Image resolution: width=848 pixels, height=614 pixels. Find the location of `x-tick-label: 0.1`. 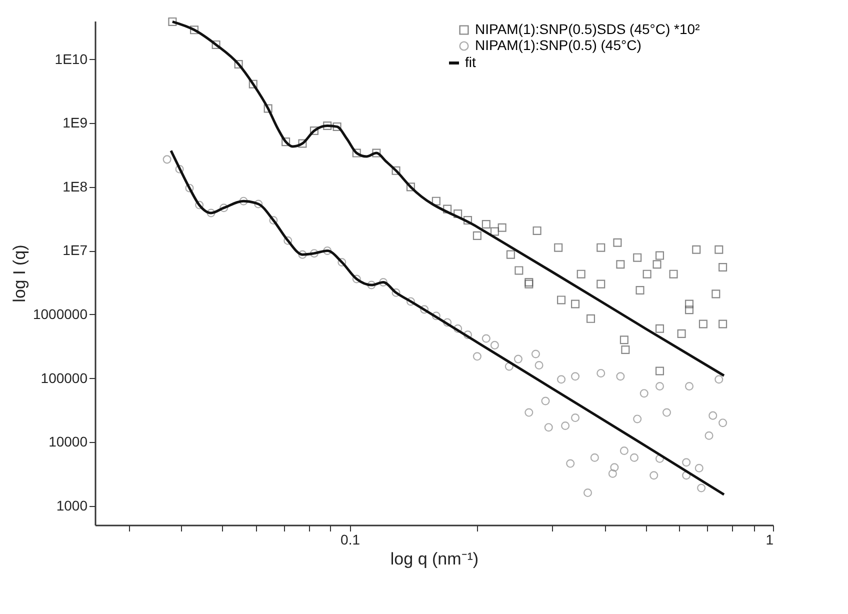

x-tick-label: 0.1 is located at coordinates (350, 540).